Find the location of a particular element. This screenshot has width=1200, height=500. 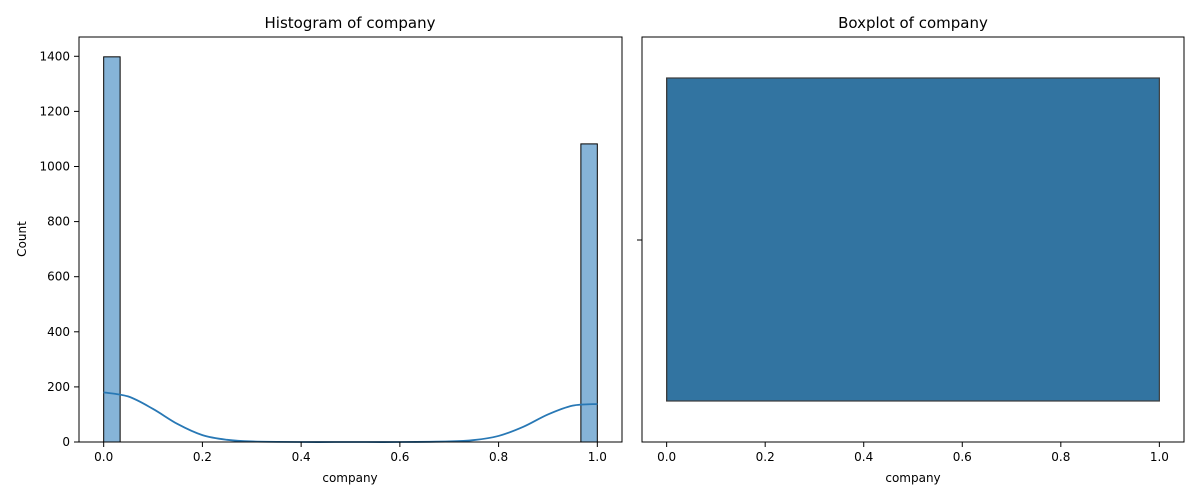

histogram-y-tick-label-5: 1000 is located at coordinates (54, 166).